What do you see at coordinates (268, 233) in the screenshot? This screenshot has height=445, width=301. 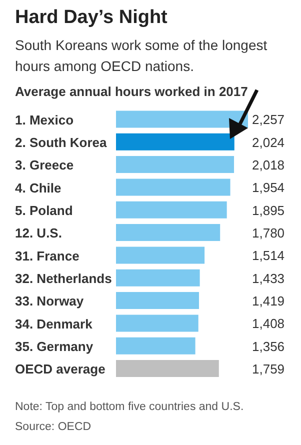 I see `data-label: 1,780` at bounding box center [268, 233].